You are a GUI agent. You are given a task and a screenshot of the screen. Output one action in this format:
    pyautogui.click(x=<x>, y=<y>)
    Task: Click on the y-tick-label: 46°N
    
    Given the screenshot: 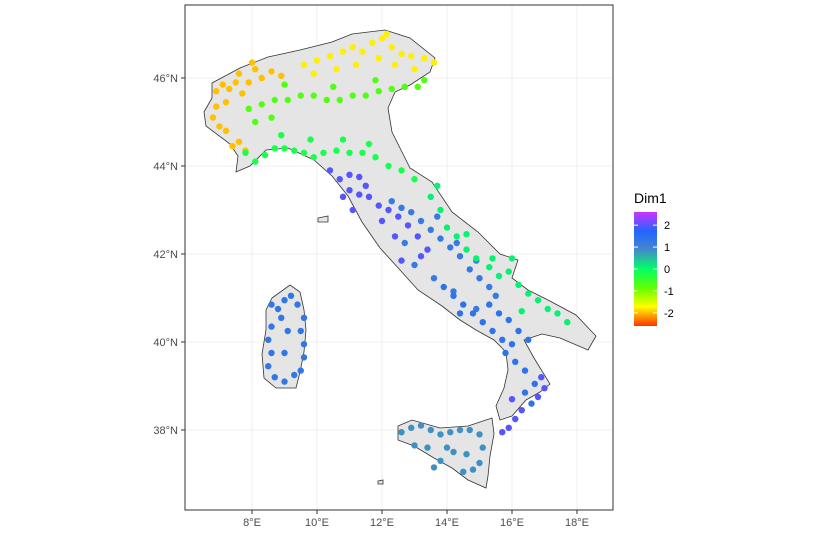 What is the action you would take?
    pyautogui.click(x=165, y=79)
    